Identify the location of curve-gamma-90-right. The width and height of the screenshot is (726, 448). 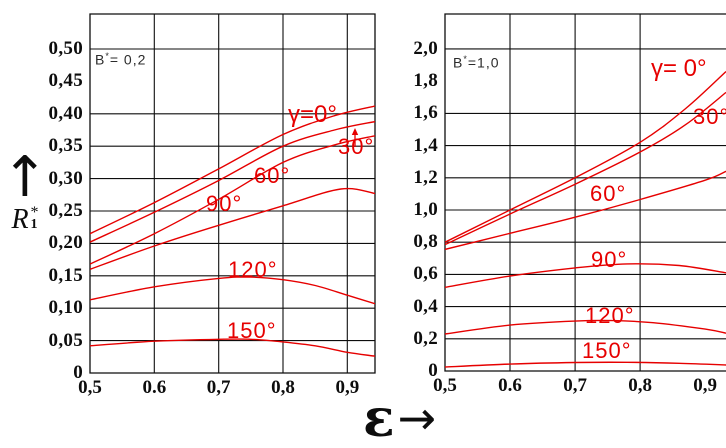
(585, 275).